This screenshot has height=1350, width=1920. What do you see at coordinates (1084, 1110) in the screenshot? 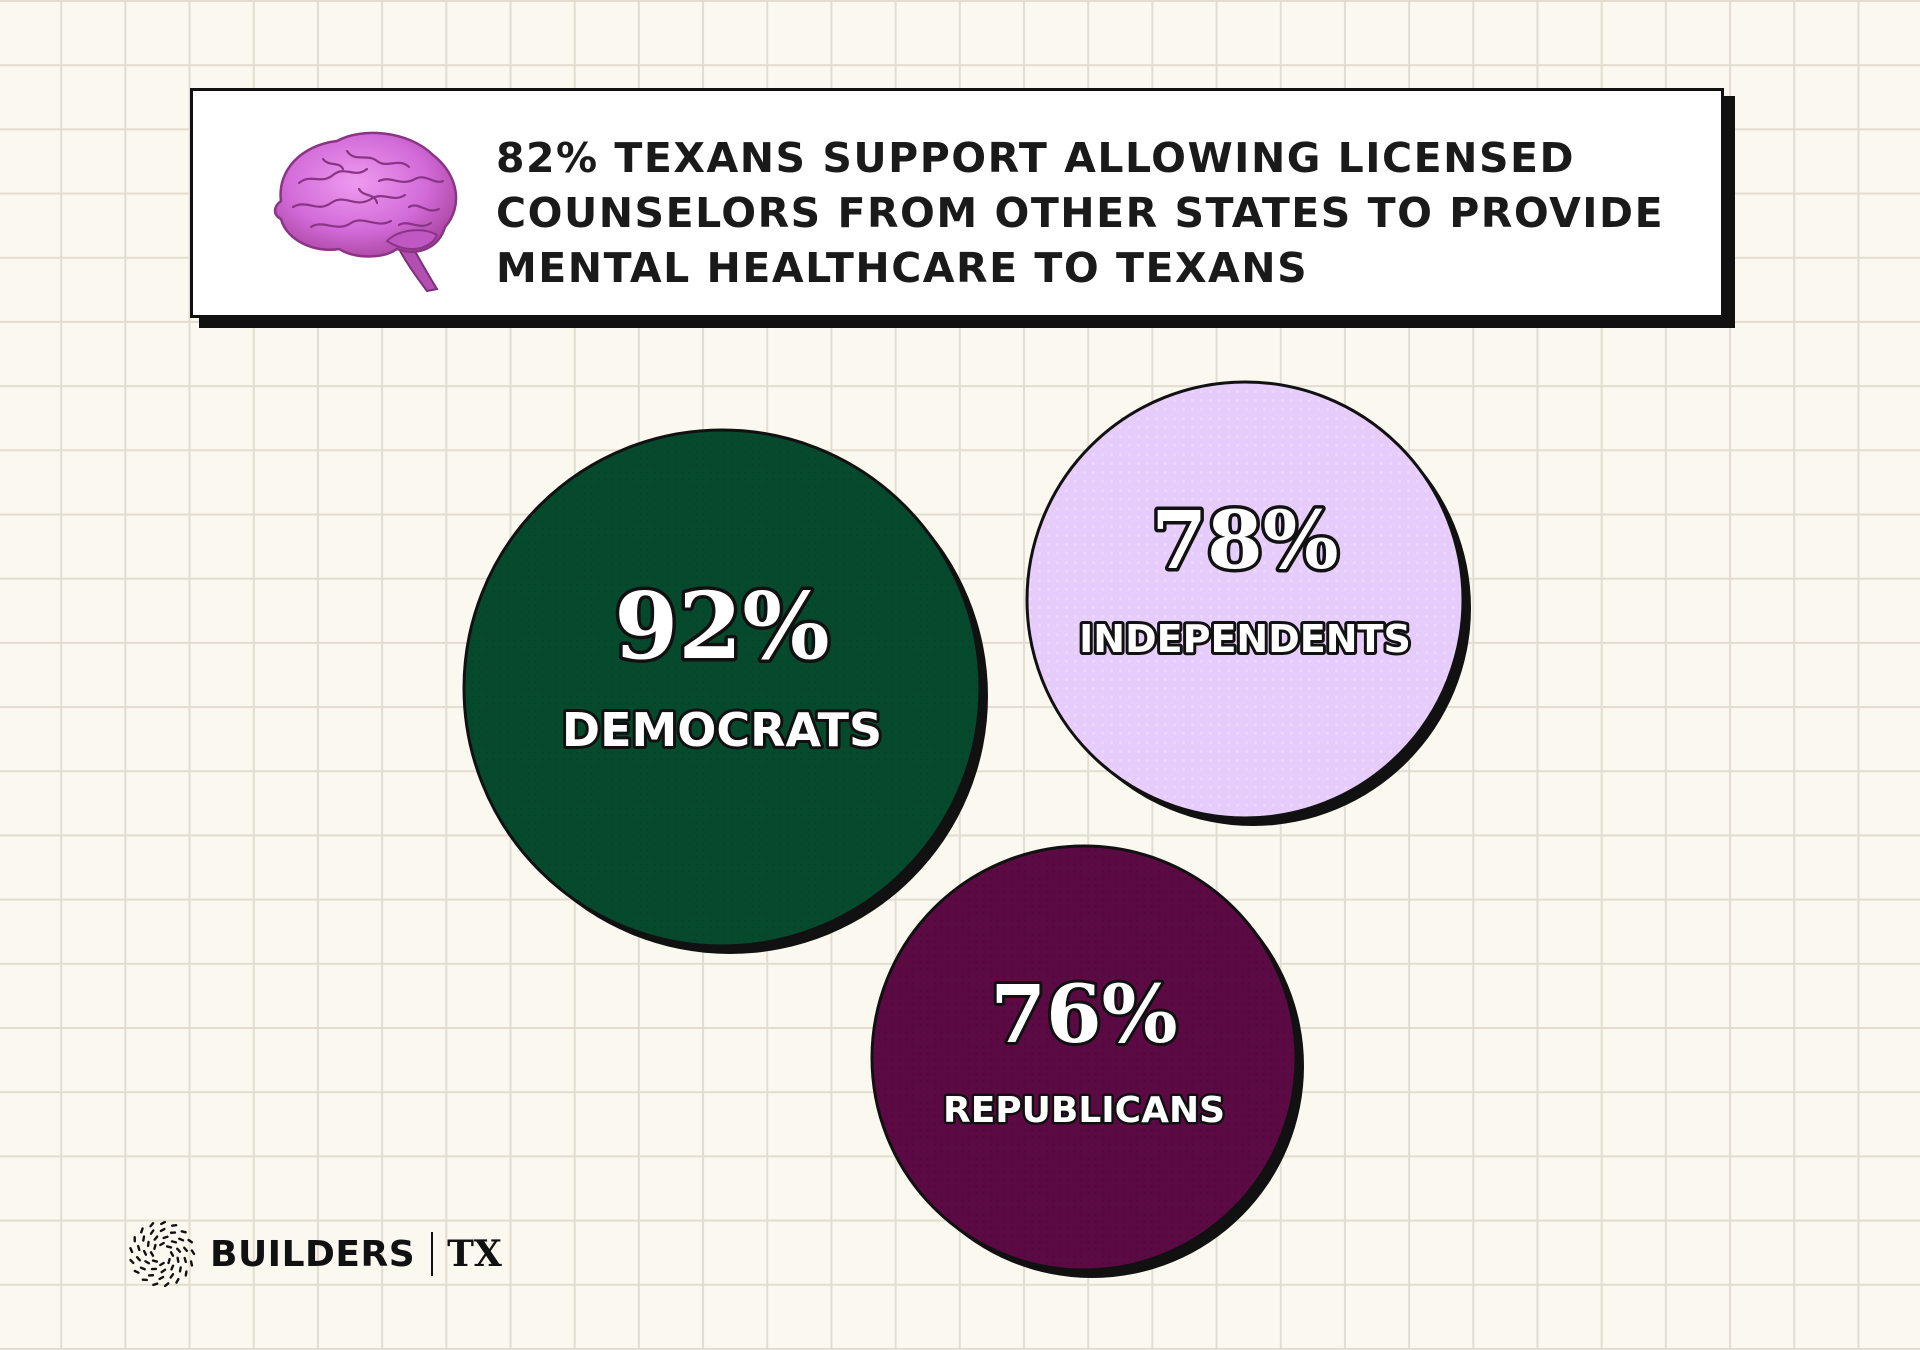
I see `bubble-label-republicans: REPUBLICANS` at bounding box center [1084, 1110].